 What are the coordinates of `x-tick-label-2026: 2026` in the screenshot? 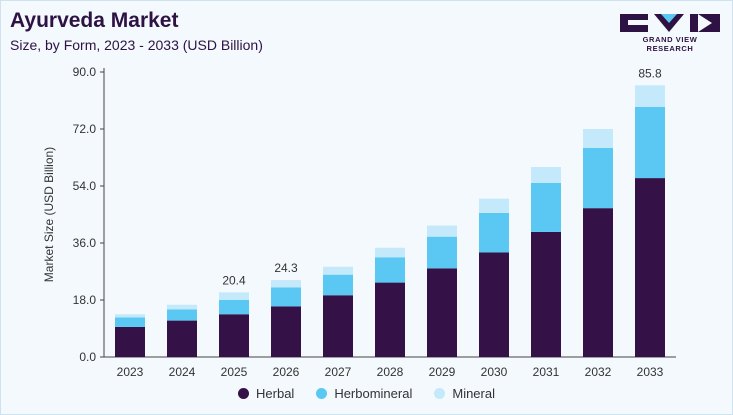 It's located at (286, 372).